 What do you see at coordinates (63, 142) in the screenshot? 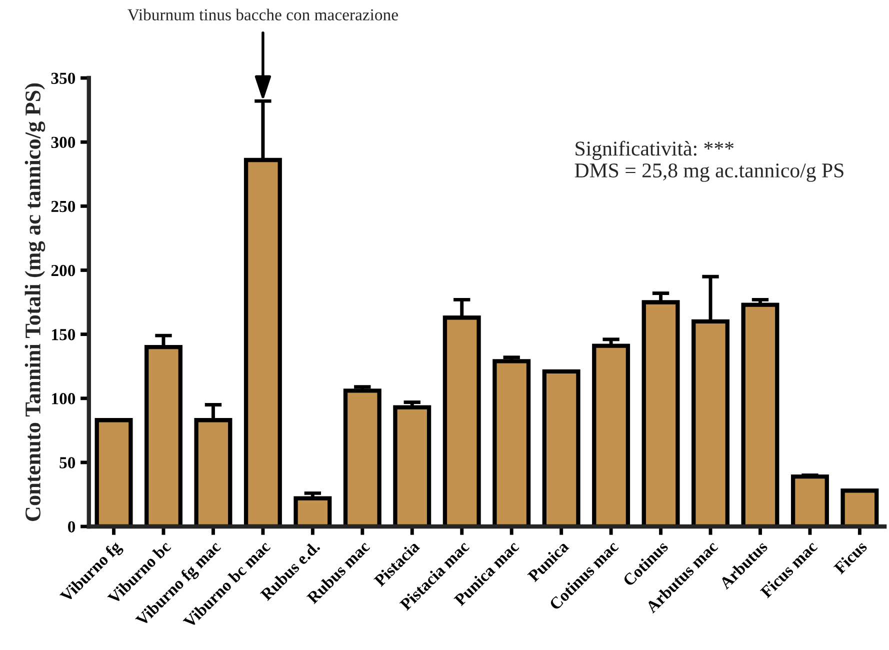
I see `y-tick-label: 300` at bounding box center [63, 142].